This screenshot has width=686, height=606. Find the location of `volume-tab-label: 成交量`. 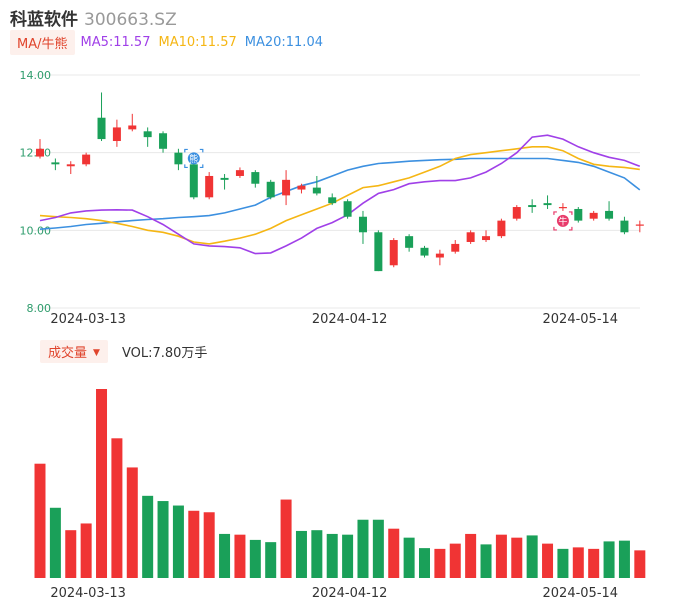

volume-tab-label: 成交量 is located at coordinates (68, 353).